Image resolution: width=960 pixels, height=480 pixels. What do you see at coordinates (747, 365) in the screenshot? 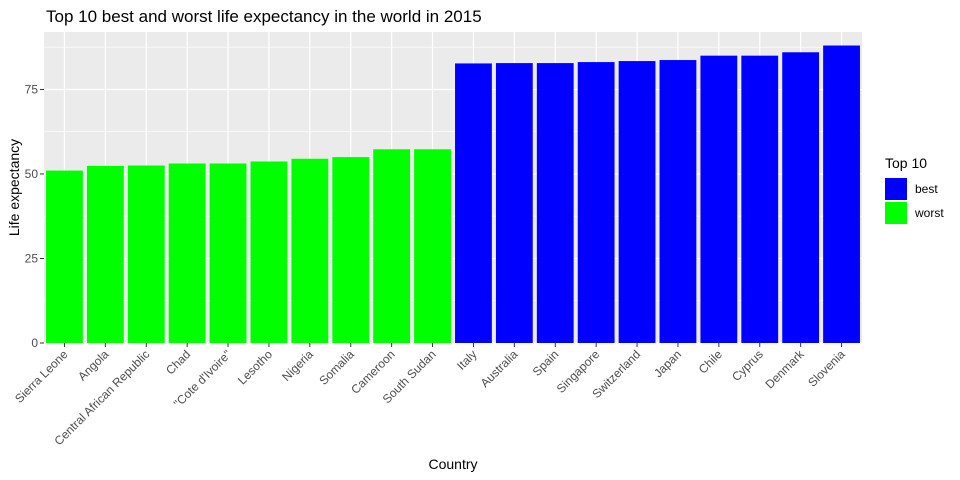
I see `x-tick-label: Cyprus` at bounding box center [747, 365].